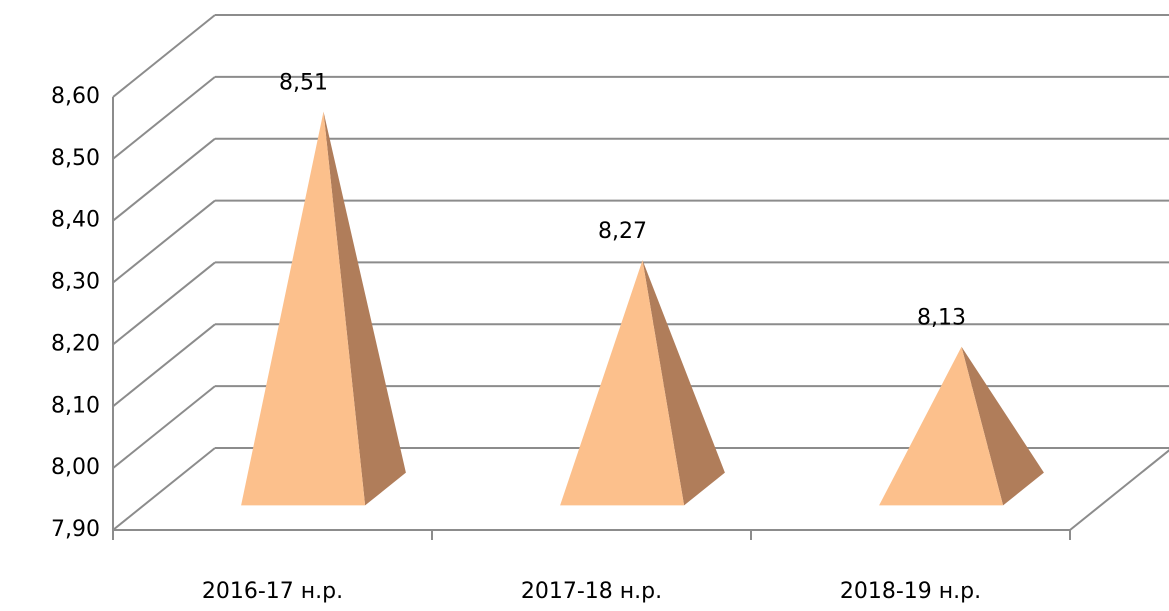 The height and width of the screenshot is (611, 1169). I want to click on x-tick-label: 2017-18 н.р., so click(591, 591).